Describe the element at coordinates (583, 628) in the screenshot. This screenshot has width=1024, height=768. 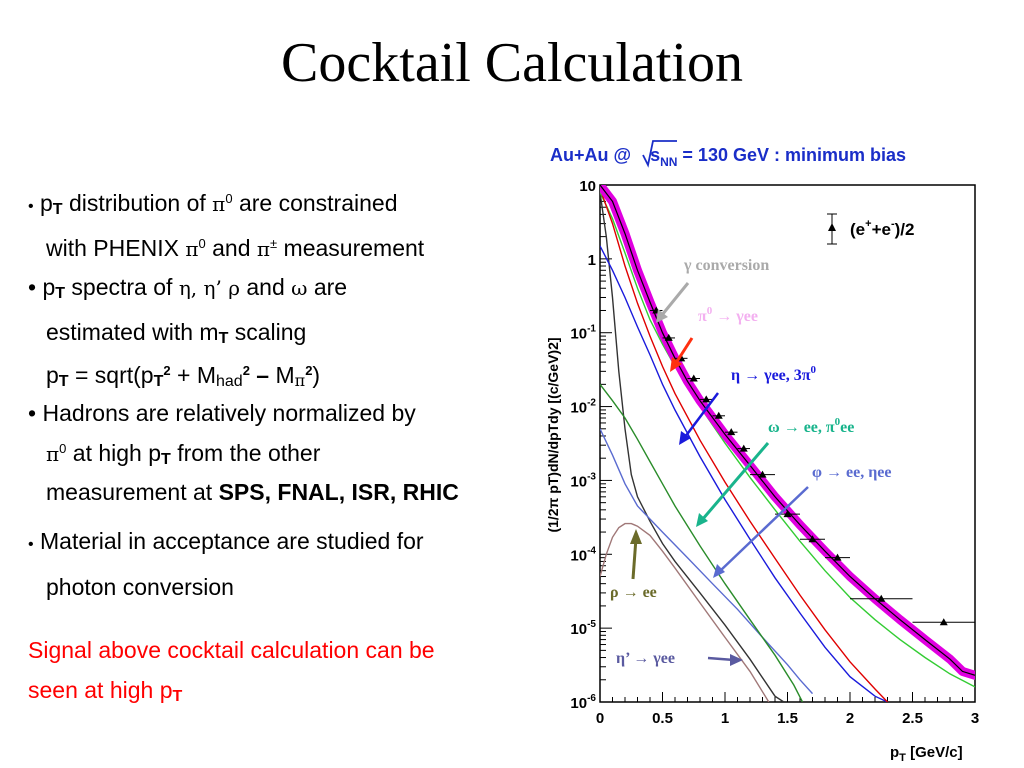
I see `y-tick-label: 10⁻⁵` at that location.